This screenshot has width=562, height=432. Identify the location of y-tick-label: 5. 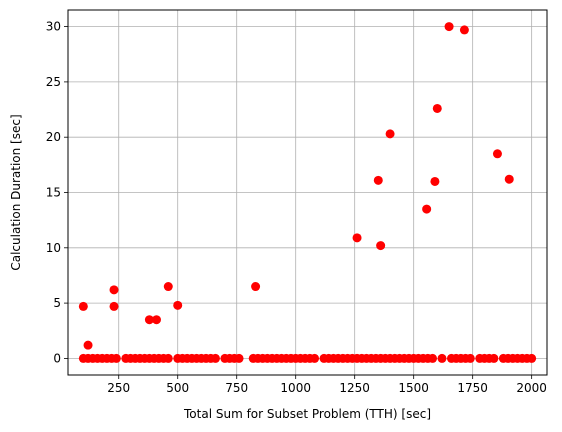
(57, 303).